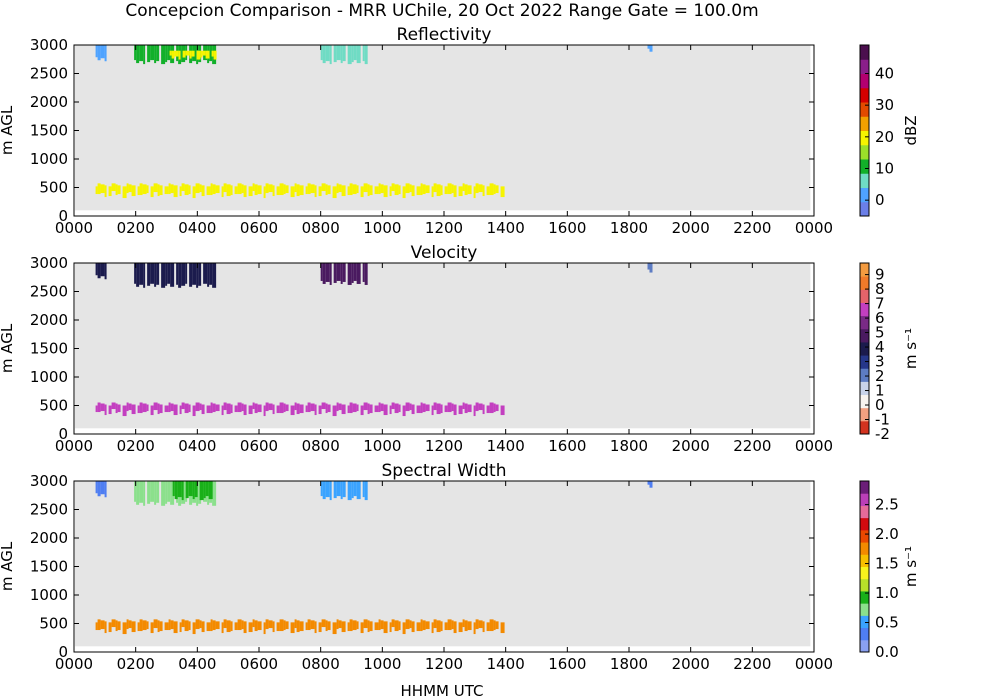 The height and width of the screenshot is (700, 1000). I want to click on x-tick-label: 0000, so click(814, 446).